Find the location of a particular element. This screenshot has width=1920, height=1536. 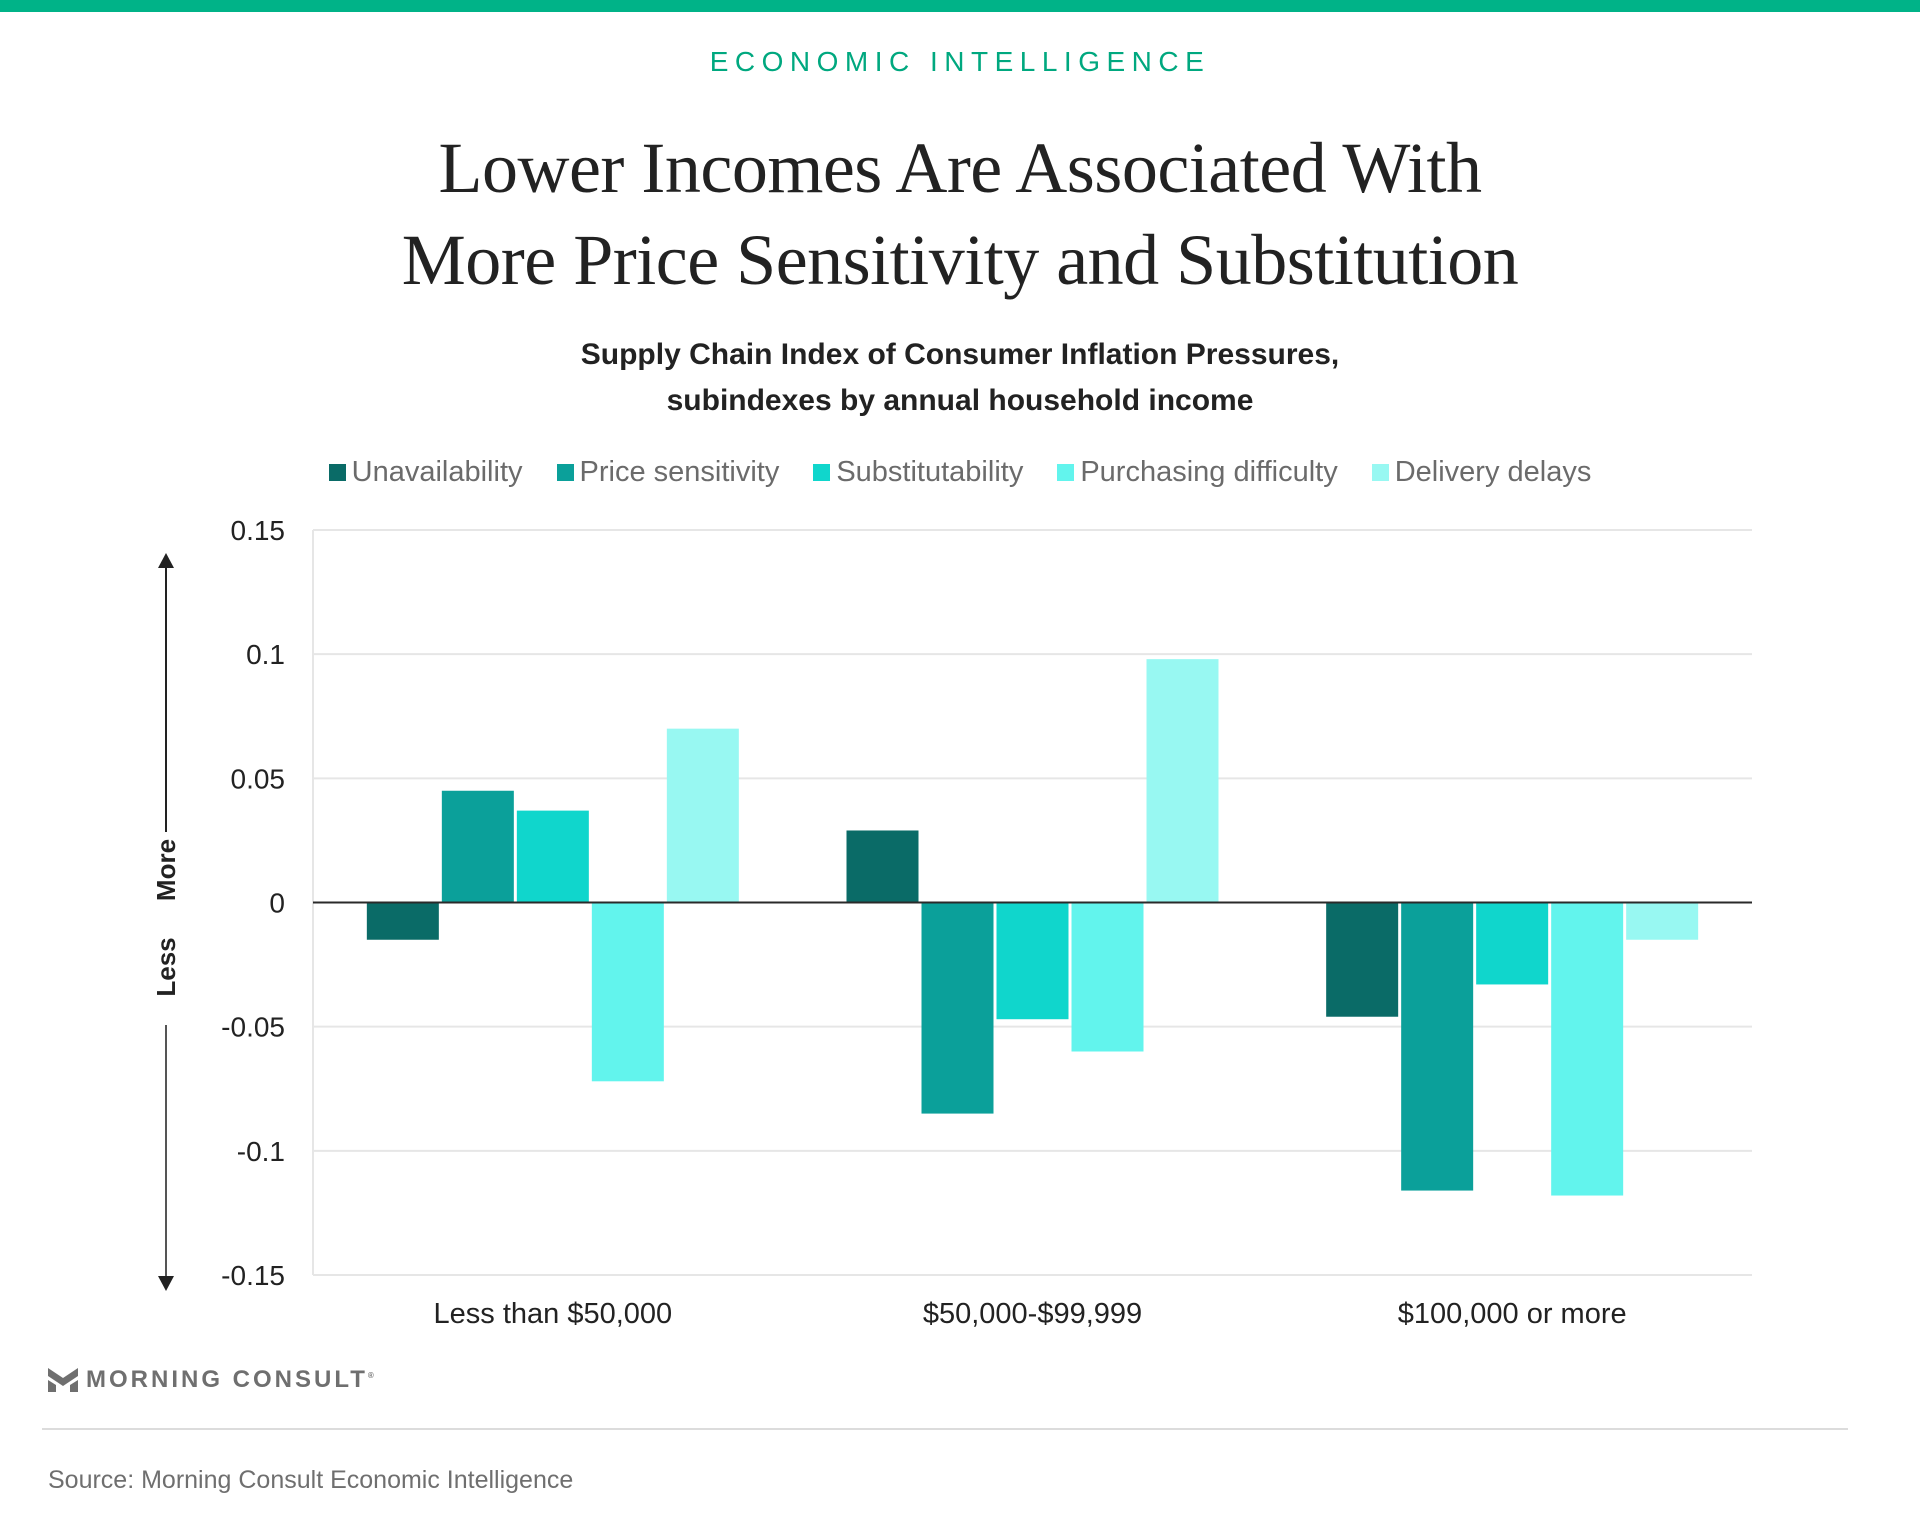

section-kicker: ECONOMIC INTELLIGENCE is located at coordinates (960, 61).